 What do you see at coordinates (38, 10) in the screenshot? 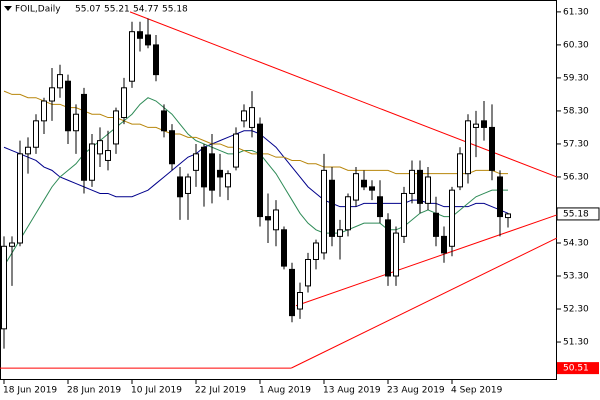
I see `symbol-label: FOIL,Daily` at bounding box center [38, 10].